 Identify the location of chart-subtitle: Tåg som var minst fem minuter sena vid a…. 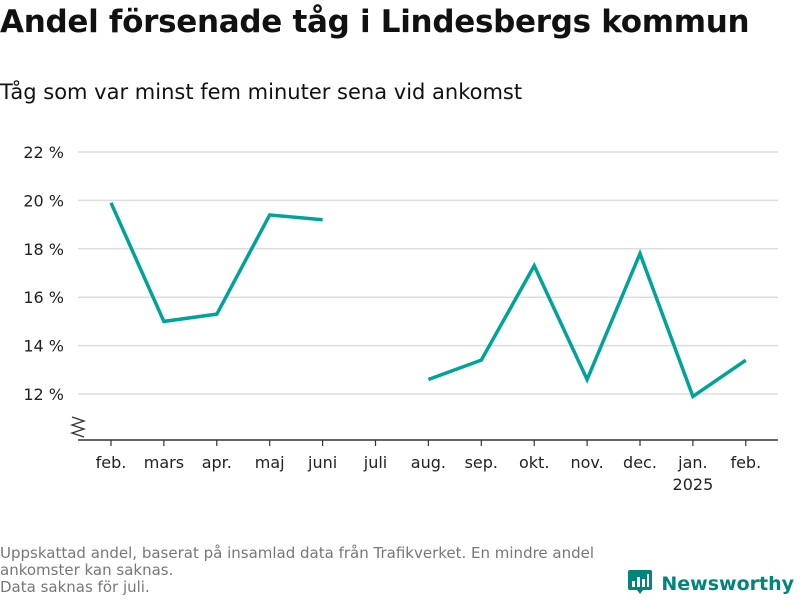
(261, 92).